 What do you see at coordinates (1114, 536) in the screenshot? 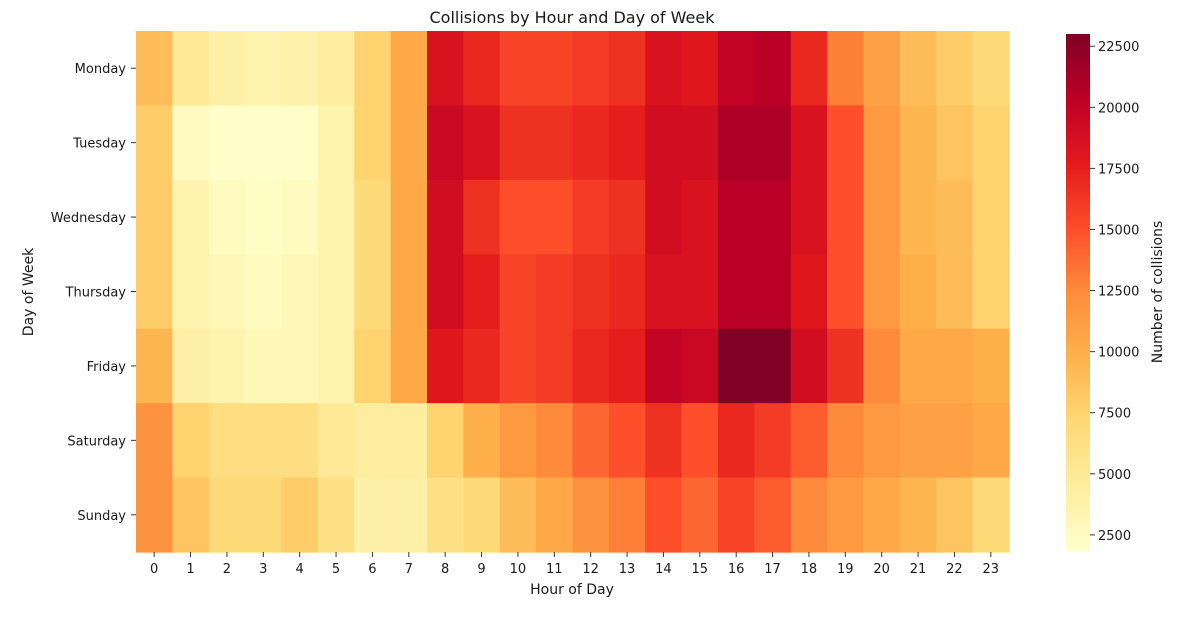
I see `colorbar-tick-label: 2500` at bounding box center [1114, 536].